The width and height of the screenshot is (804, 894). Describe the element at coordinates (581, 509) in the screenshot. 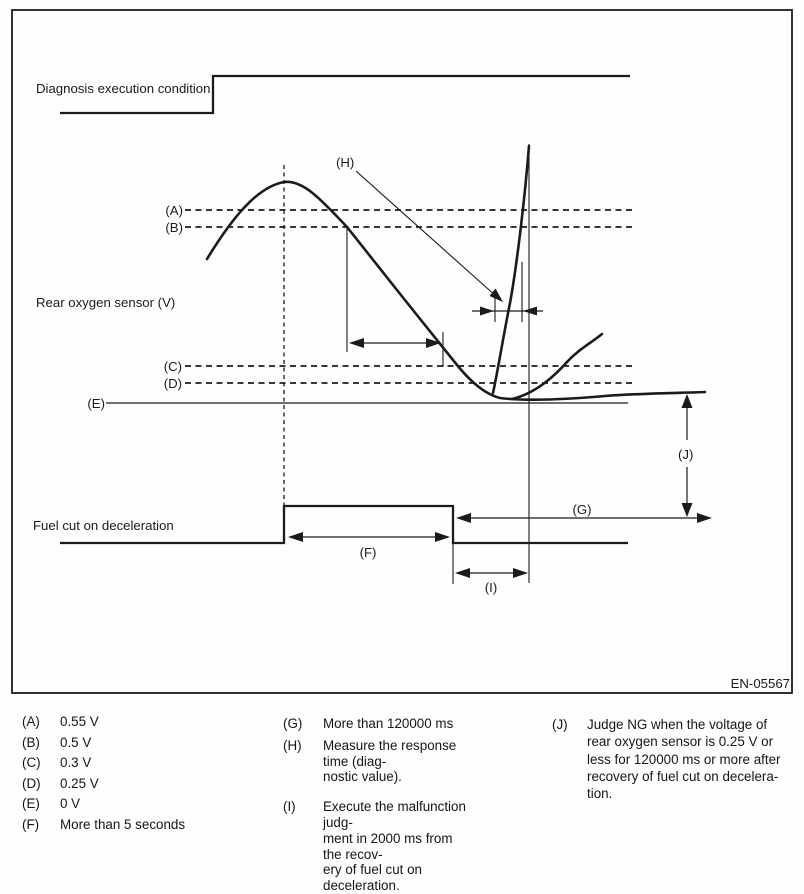

I see `callout-g-label: (G)` at that location.